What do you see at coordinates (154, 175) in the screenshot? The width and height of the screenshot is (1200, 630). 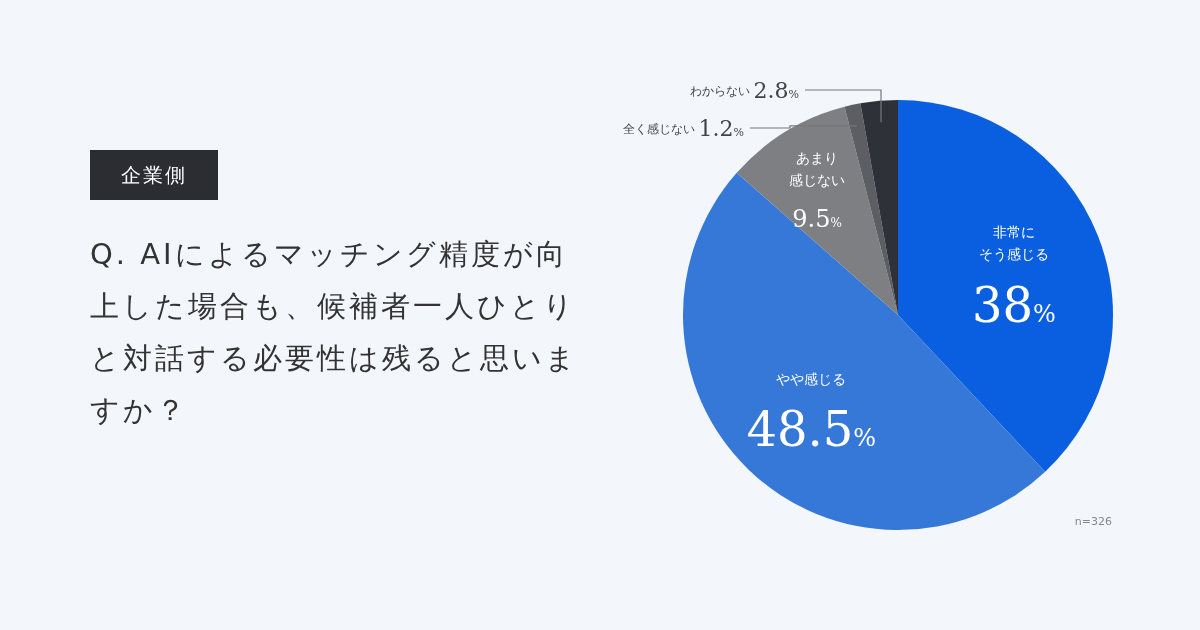 I see `text: 企業側` at bounding box center [154, 175].